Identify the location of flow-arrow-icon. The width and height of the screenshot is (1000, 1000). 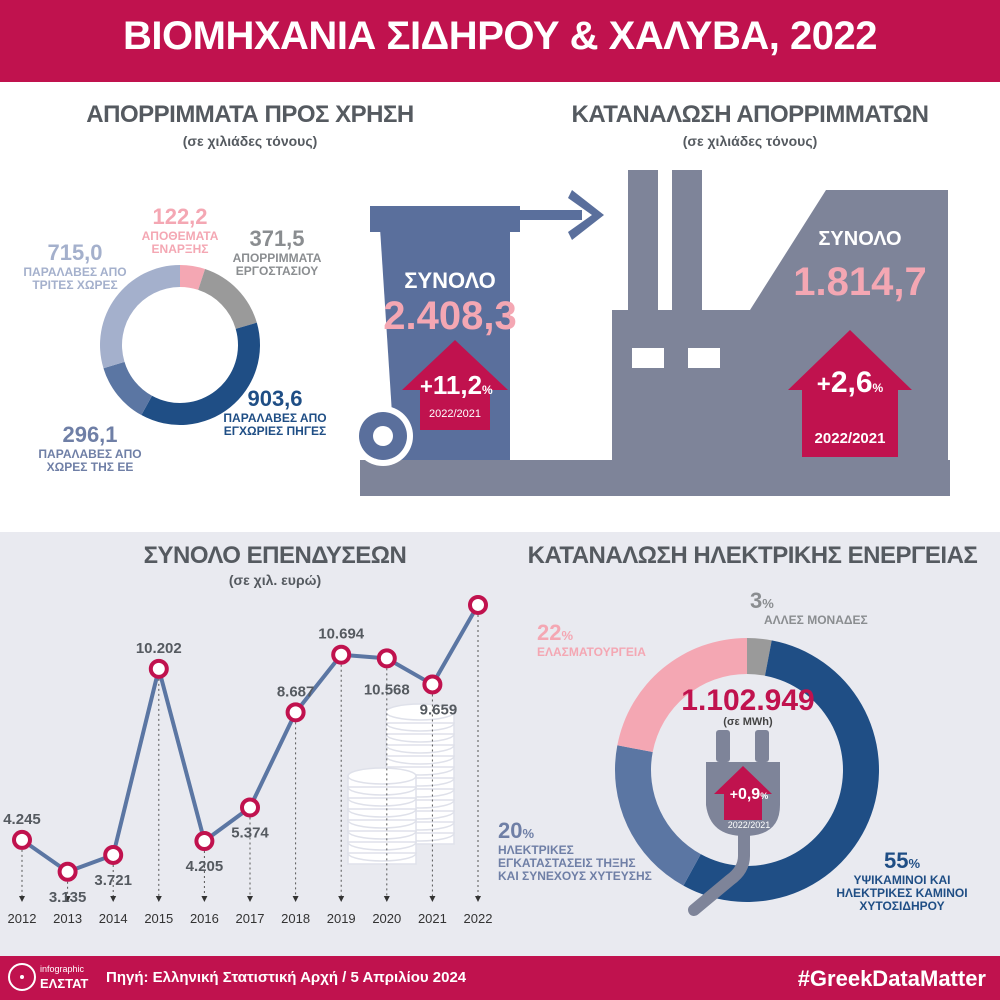
(552, 215).